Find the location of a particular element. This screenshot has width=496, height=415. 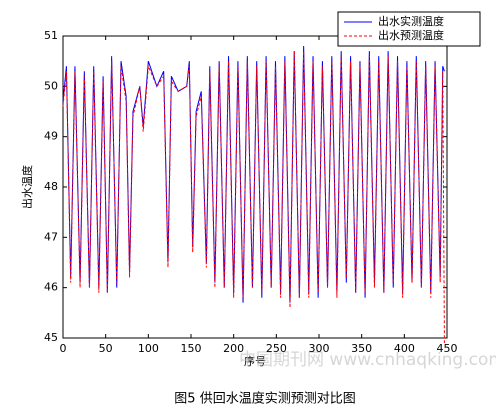

x-tick-label: 250 is located at coordinates (276, 348).